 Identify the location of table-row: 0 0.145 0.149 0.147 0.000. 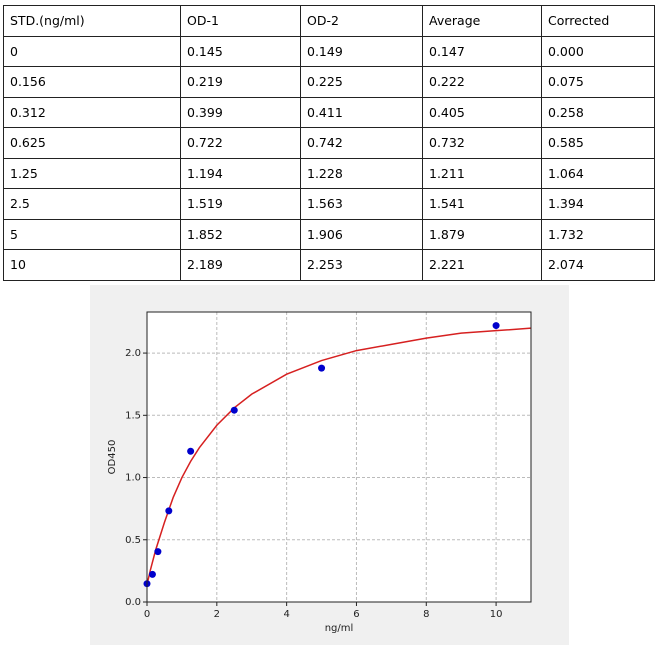
(329, 51).